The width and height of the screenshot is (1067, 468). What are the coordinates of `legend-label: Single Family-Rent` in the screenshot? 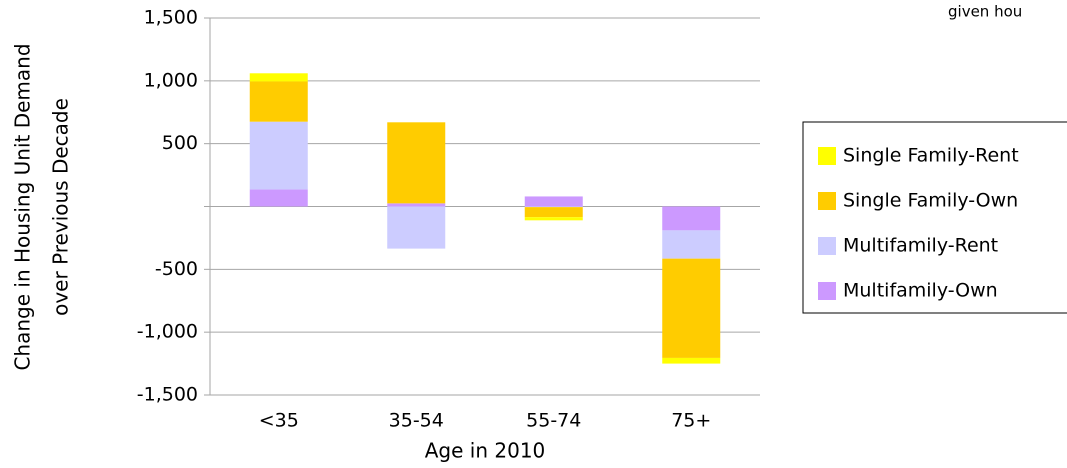 It's located at (931, 156).